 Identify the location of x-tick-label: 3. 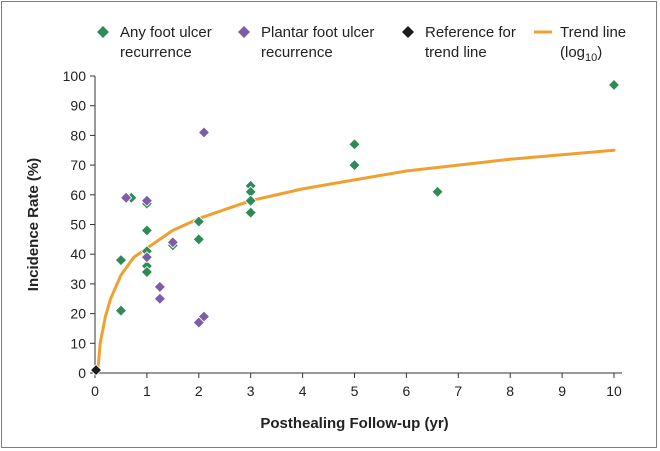
(251, 391).